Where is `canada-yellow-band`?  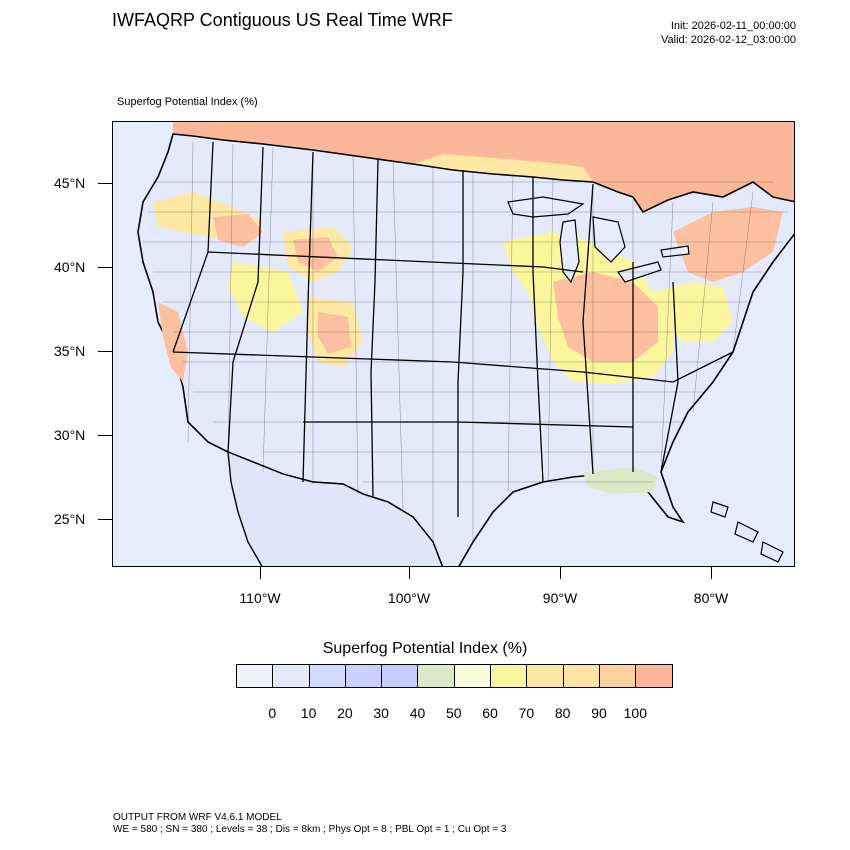
canada-yellow-band is located at coordinates (503, 168).